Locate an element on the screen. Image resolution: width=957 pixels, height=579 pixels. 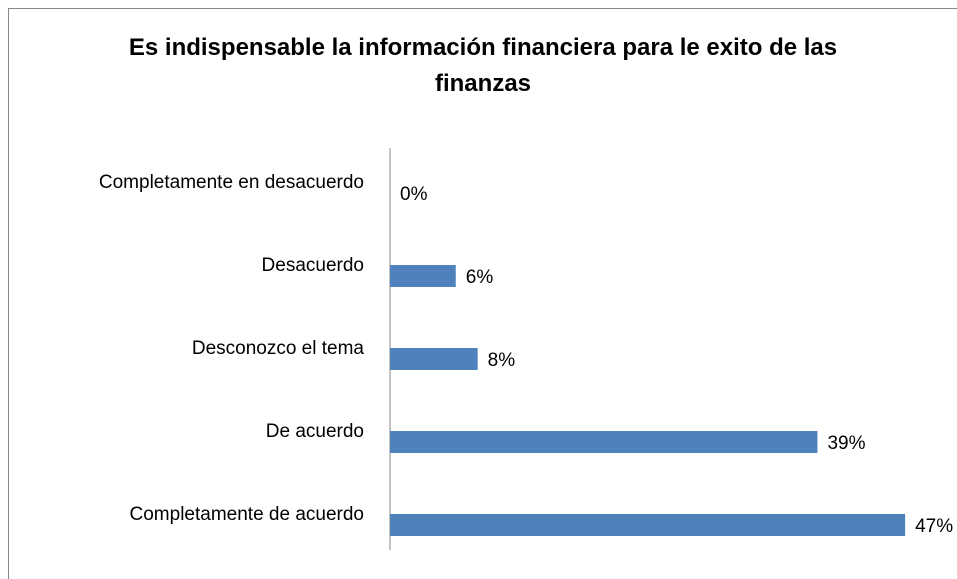
y-tick-label: Completamente de acuerdo is located at coordinates (247, 514).